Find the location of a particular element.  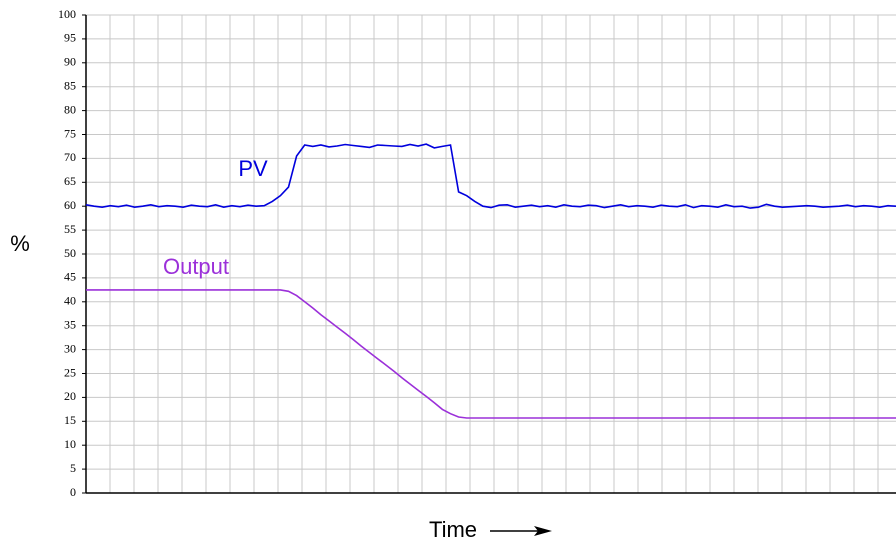

series-line is located at coordinates (490, 176).